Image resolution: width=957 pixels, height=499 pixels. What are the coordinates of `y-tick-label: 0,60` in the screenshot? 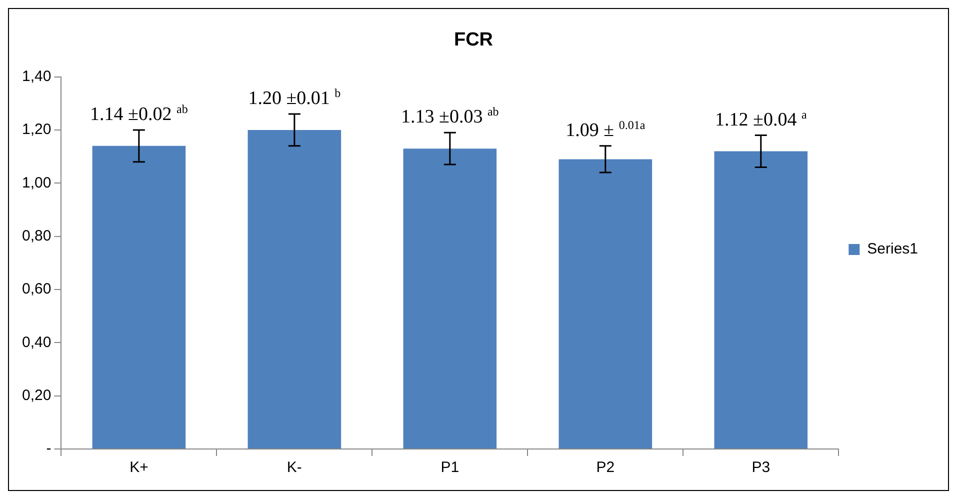 It's located at (37, 289).